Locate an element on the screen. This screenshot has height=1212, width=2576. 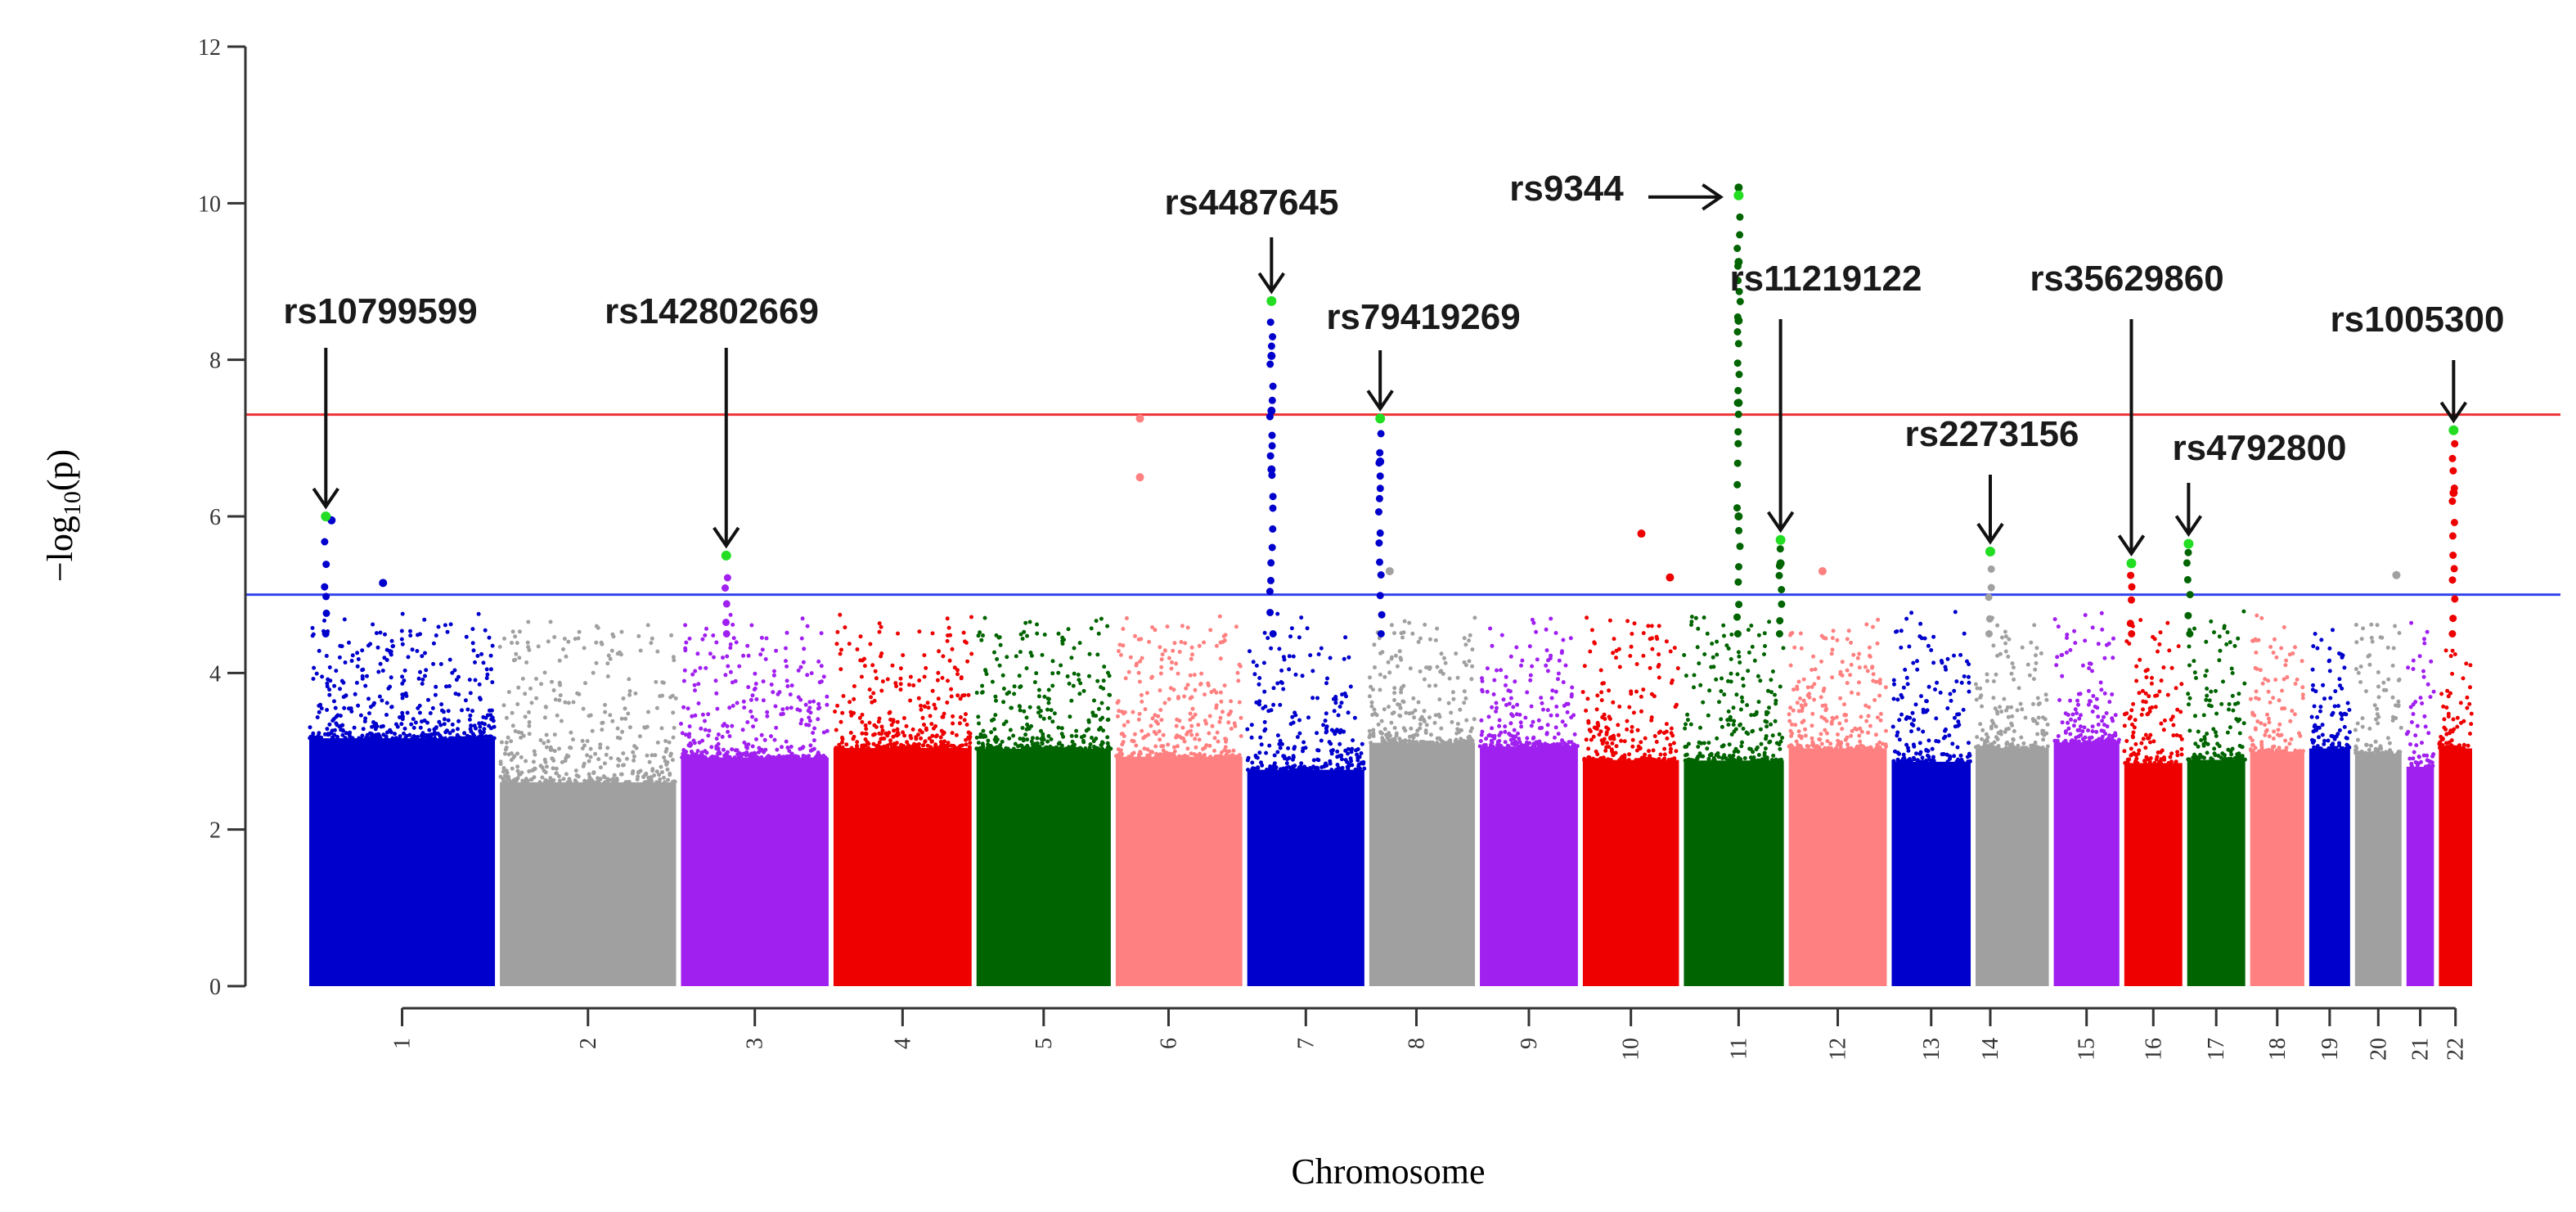
x-tick-label-14: 14 is located at coordinates (1991, 1049).